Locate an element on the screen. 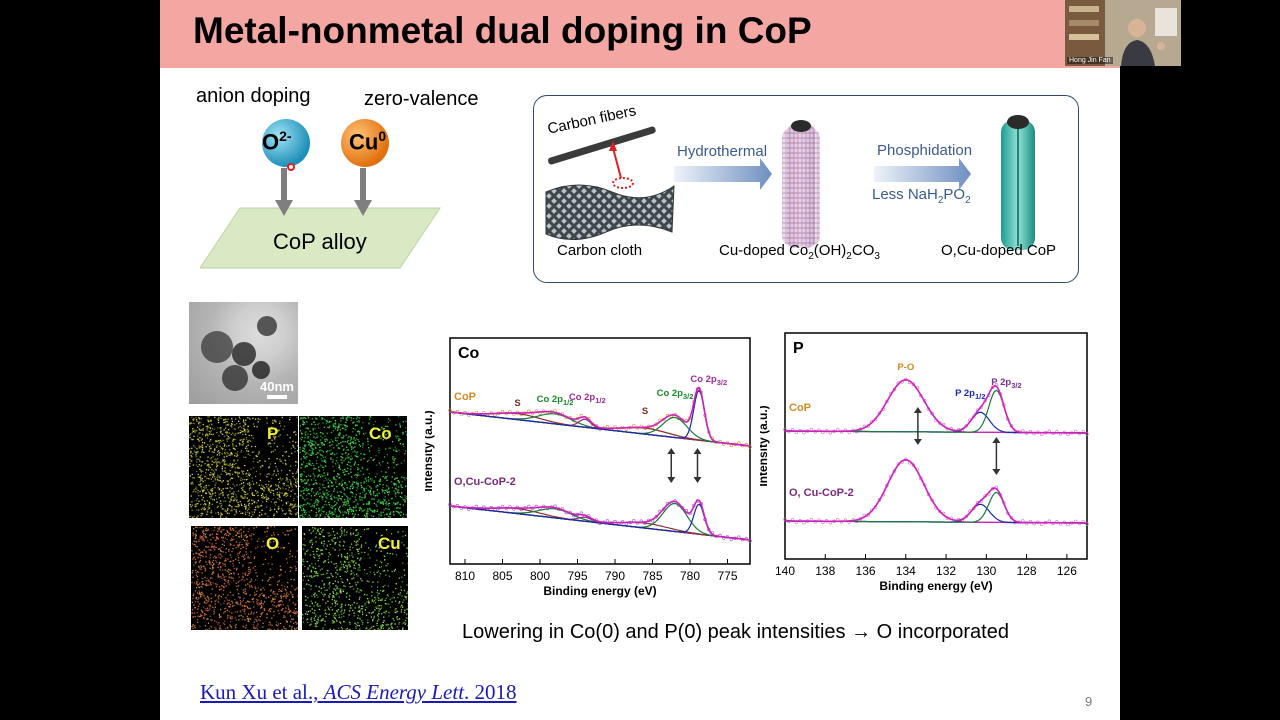  peak-label-0: S is located at coordinates (517, 403).